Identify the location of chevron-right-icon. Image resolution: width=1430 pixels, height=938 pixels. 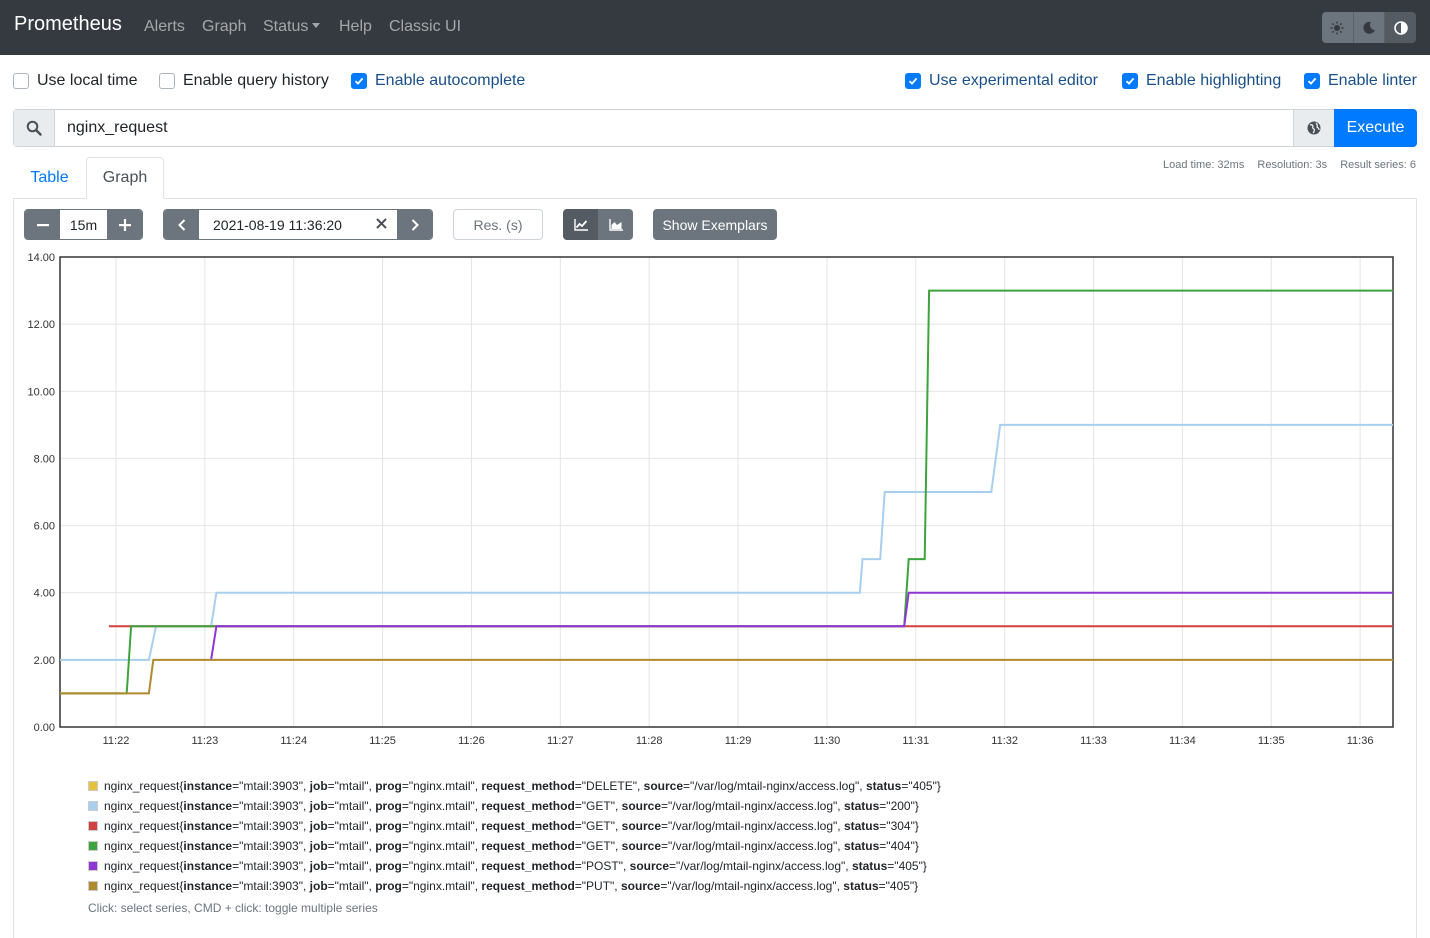
(415, 224).